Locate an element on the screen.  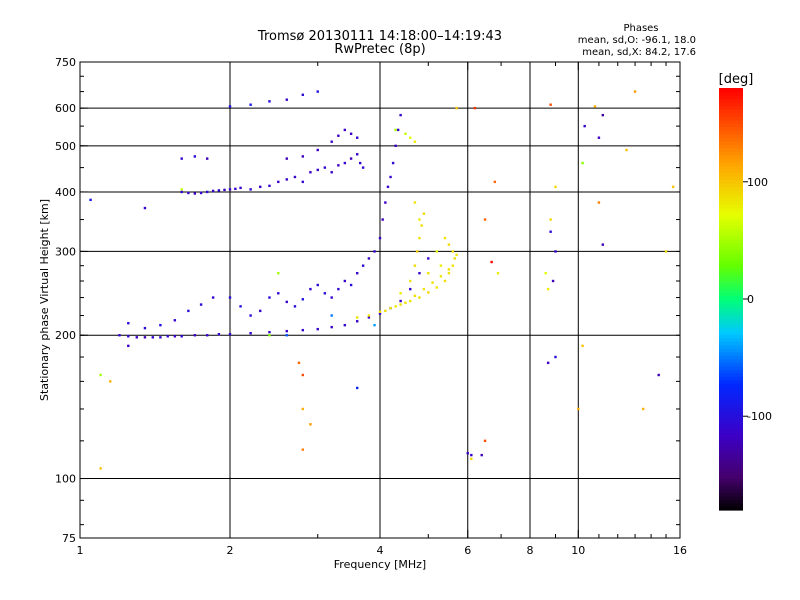
y-tick-label: 100 is located at coordinates (65, 479).